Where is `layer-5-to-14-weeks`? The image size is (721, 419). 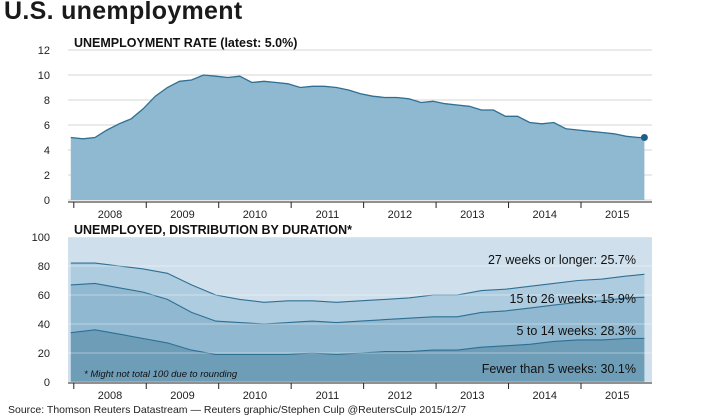 layer-5-to-14-weeks is located at coordinates (357, 319).